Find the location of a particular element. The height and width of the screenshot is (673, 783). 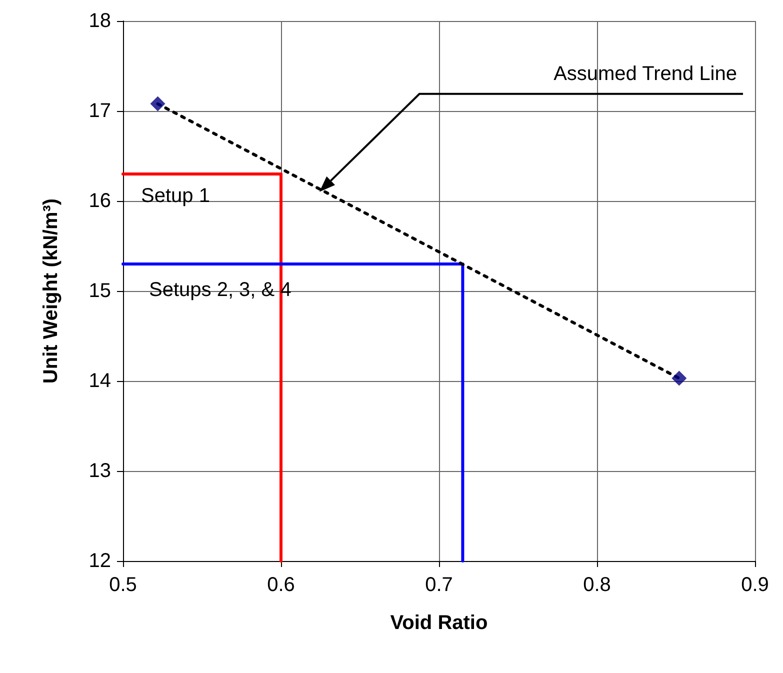

x-tick-label: 0.9 is located at coordinates (755, 585).